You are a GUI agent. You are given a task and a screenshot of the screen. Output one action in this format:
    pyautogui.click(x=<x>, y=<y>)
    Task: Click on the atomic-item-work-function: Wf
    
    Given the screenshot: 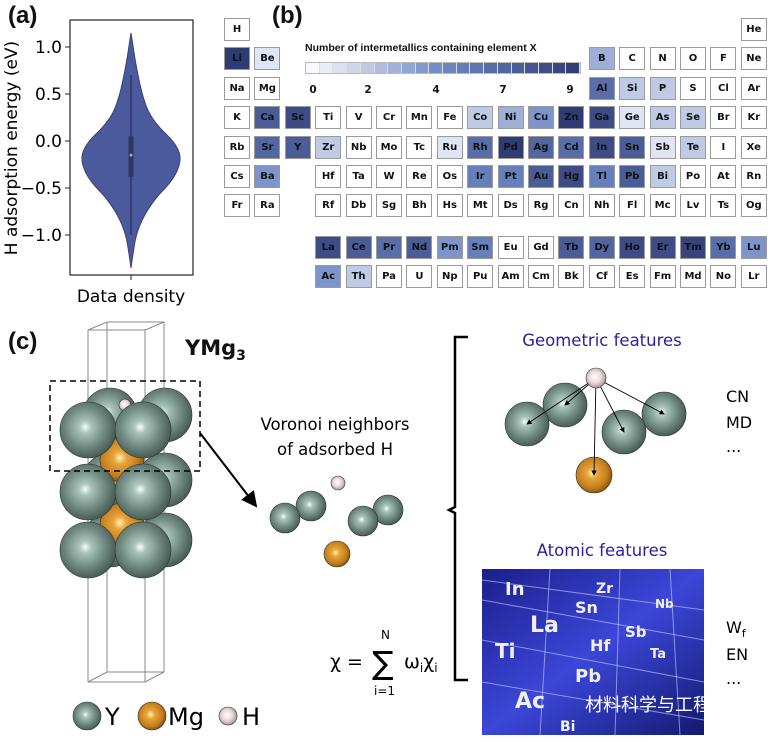 What is the action you would take?
    pyautogui.click(x=736, y=629)
    